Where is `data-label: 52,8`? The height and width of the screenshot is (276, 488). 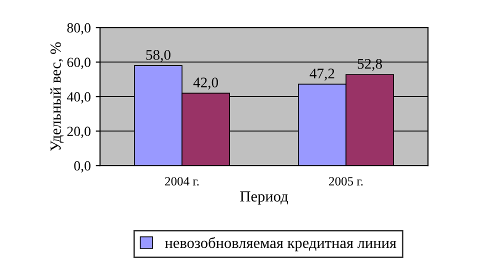 data-label: 52,8 is located at coordinates (370, 64).